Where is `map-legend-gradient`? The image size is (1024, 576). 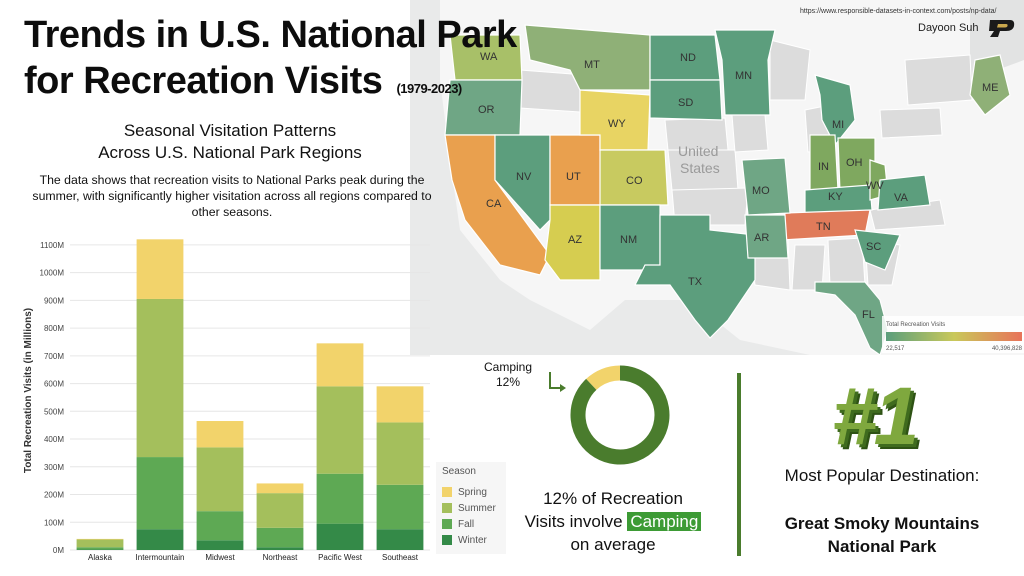 map-legend-gradient is located at coordinates (954, 336).